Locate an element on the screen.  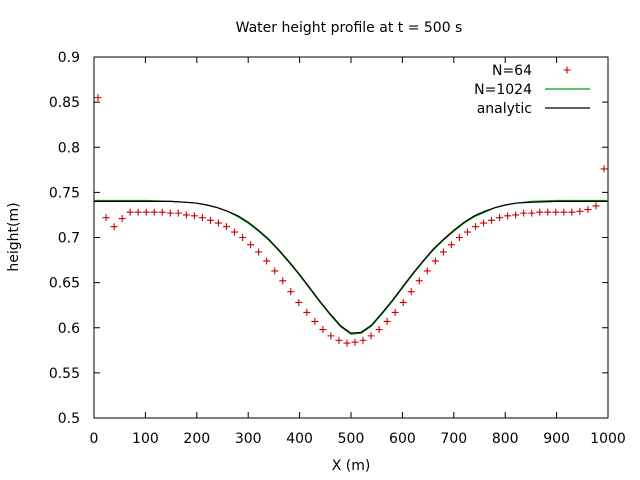
x-tick-label: 100 is located at coordinates (145, 439).